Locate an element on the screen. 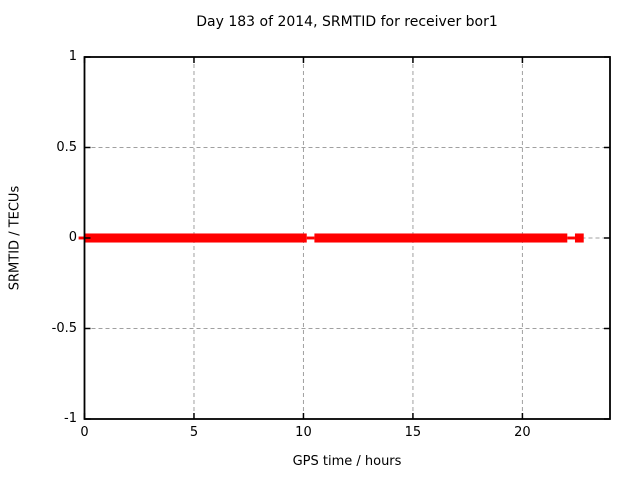  y-tick-label--1: -1 is located at coordinates (70, 418).